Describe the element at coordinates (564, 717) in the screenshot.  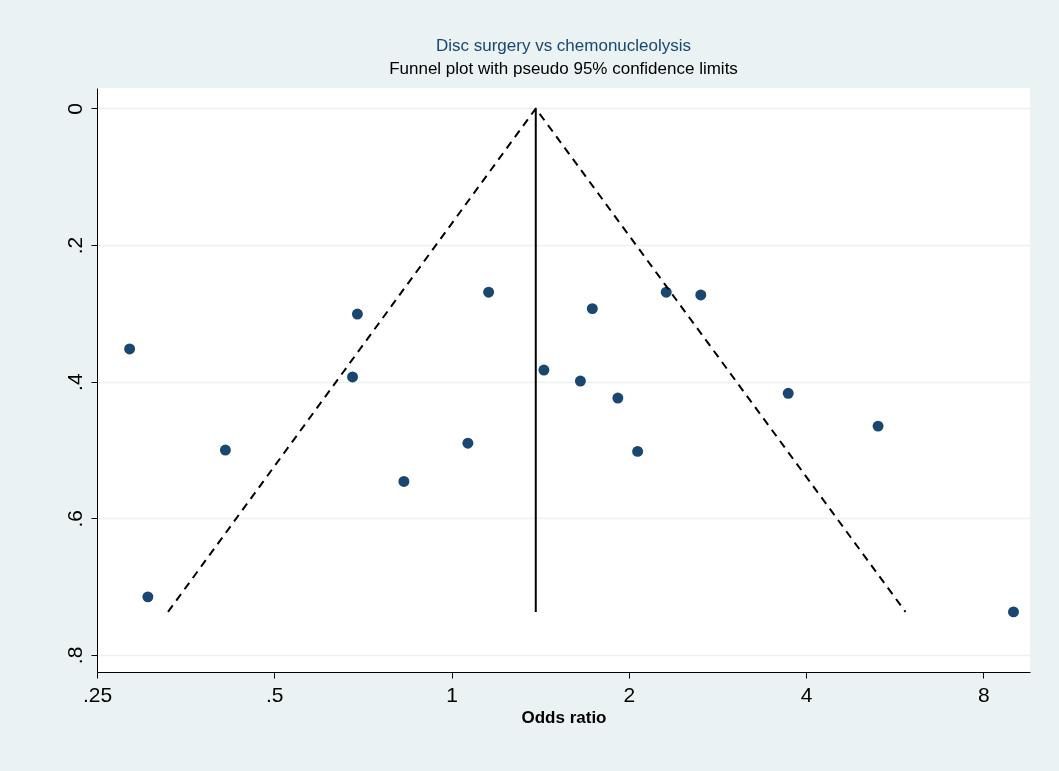
I see `x-axis-title: Odds ratio` at that location.